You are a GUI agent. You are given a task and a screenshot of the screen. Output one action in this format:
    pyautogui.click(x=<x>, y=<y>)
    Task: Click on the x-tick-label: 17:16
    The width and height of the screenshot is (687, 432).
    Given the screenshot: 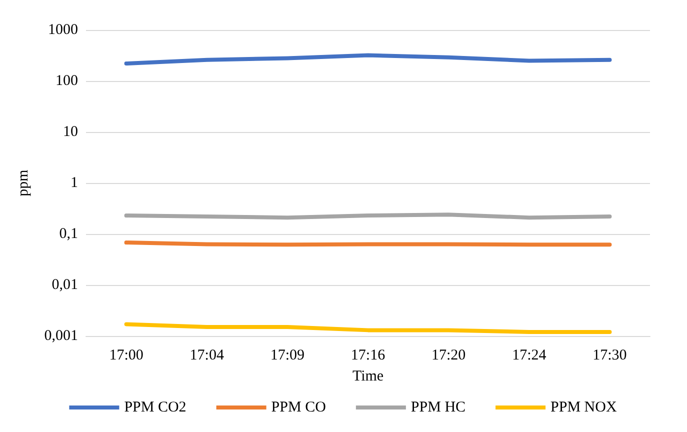 What is the action you would take?
    pyautogui.click(x=368, y=356)
    